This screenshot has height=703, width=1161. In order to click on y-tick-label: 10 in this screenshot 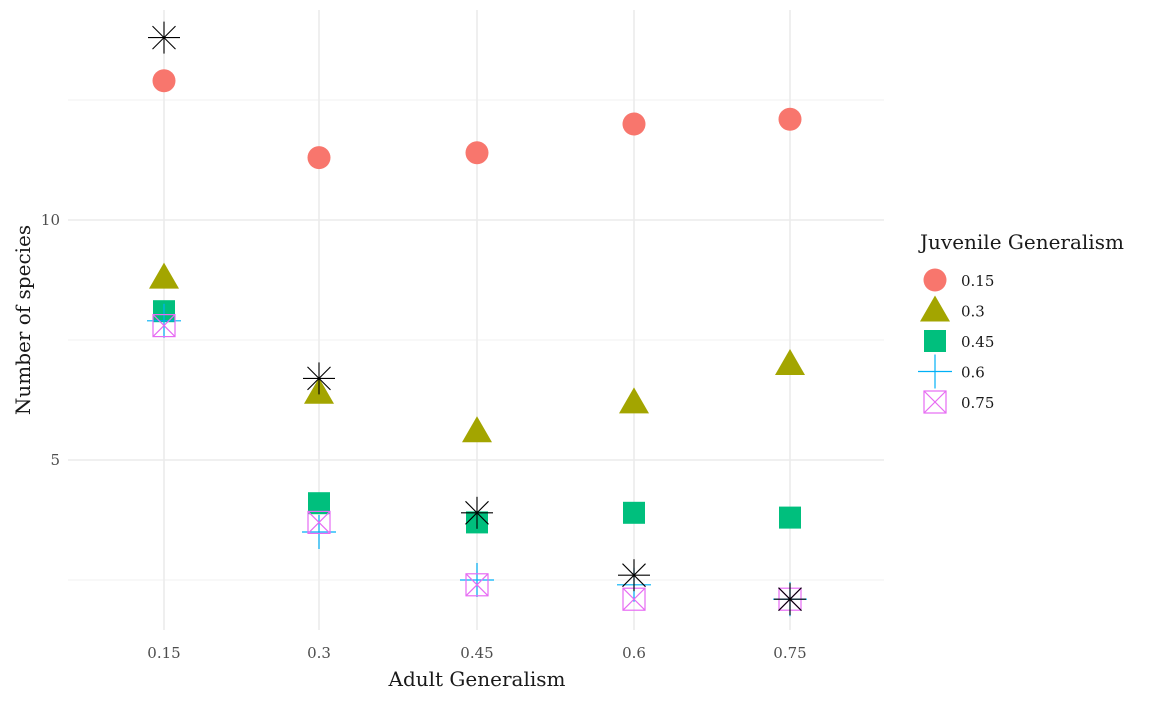, I will do `click(50, 220)`.